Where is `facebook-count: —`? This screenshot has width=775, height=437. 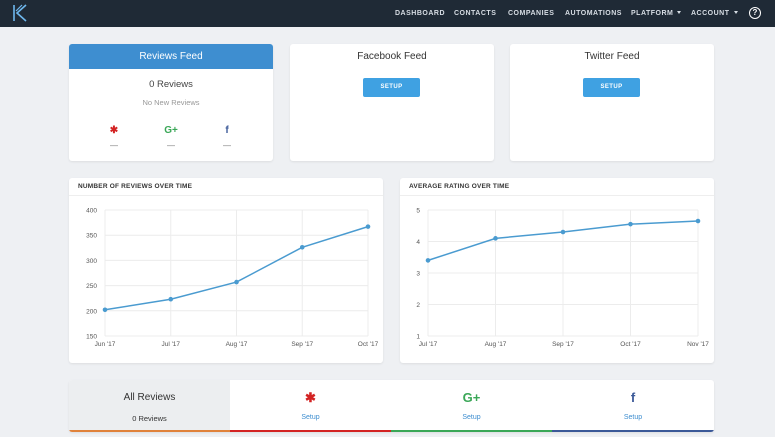 facebook-count: — is located at coordinates (227, 145).